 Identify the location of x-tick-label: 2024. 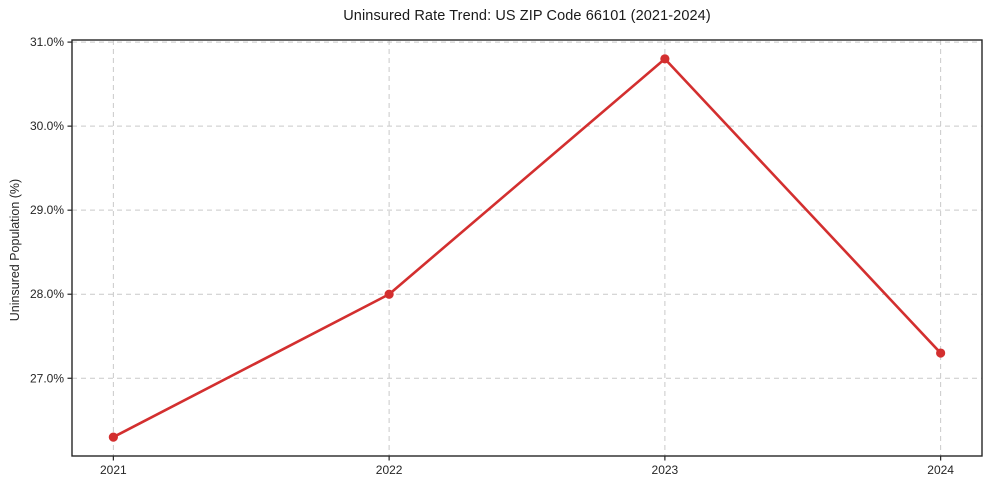
(940, 470).